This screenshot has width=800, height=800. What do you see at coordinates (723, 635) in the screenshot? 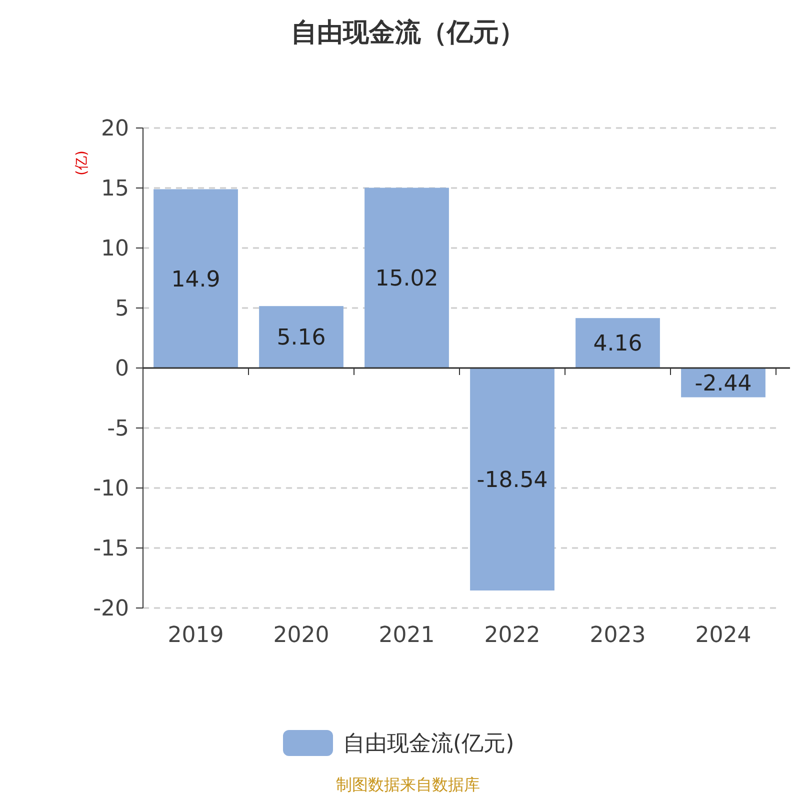
I see `x-tick-label: 2024` at bounding box center [723, 635].